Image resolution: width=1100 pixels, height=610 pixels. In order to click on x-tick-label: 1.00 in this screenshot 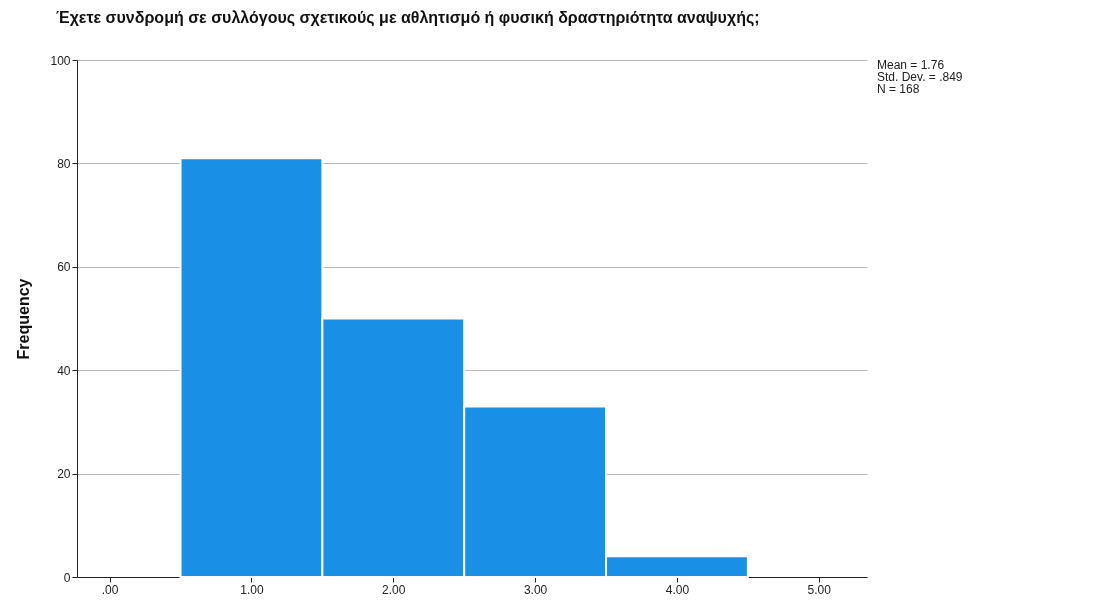, I will do `click(252, 589)`.